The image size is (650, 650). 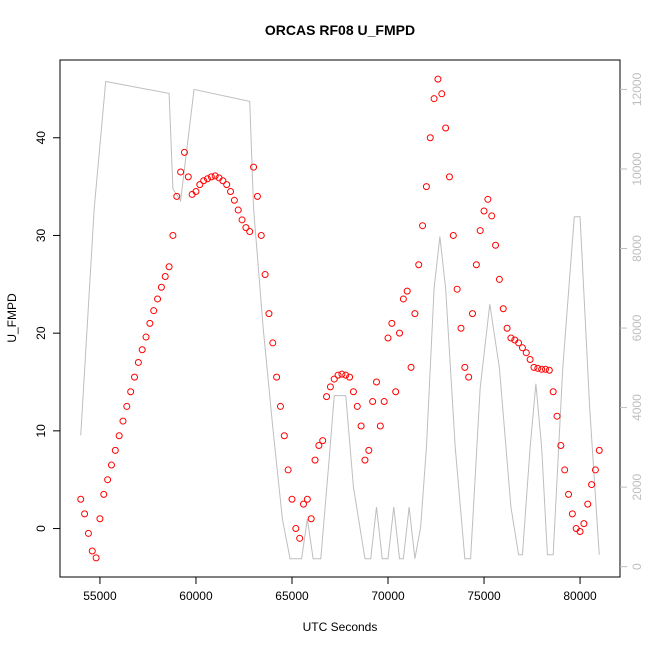 I want to click on y2-tick-label: 8000, so click(x=637, y=248).